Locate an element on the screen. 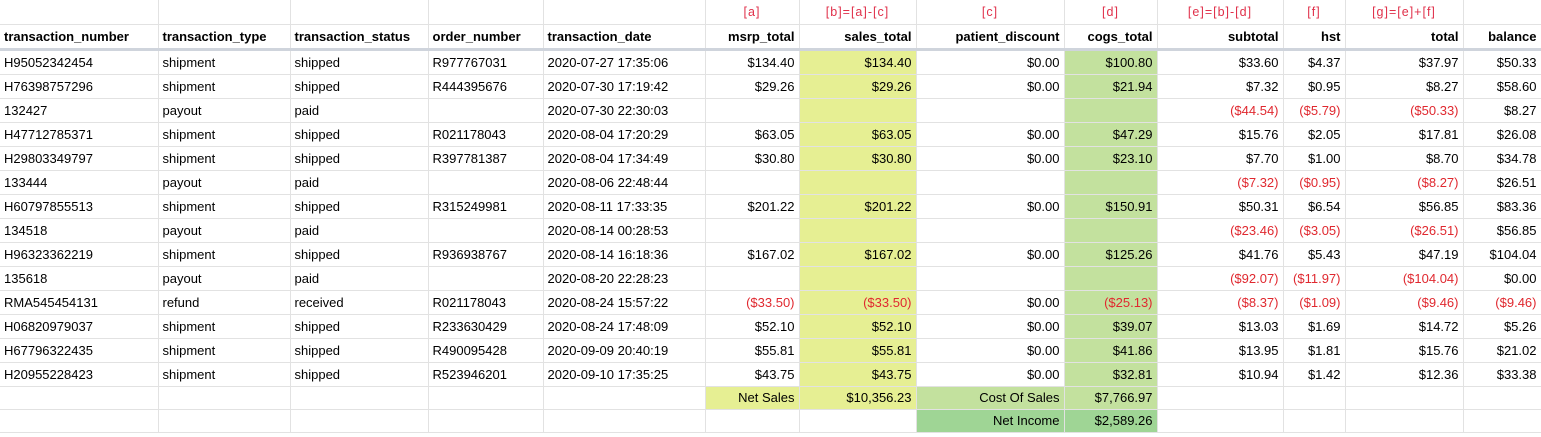 This screenshot has width=1541, height=437. cell-transaction-date: 2020-08-24 15:57:22 is located at coordinates (624, 302).